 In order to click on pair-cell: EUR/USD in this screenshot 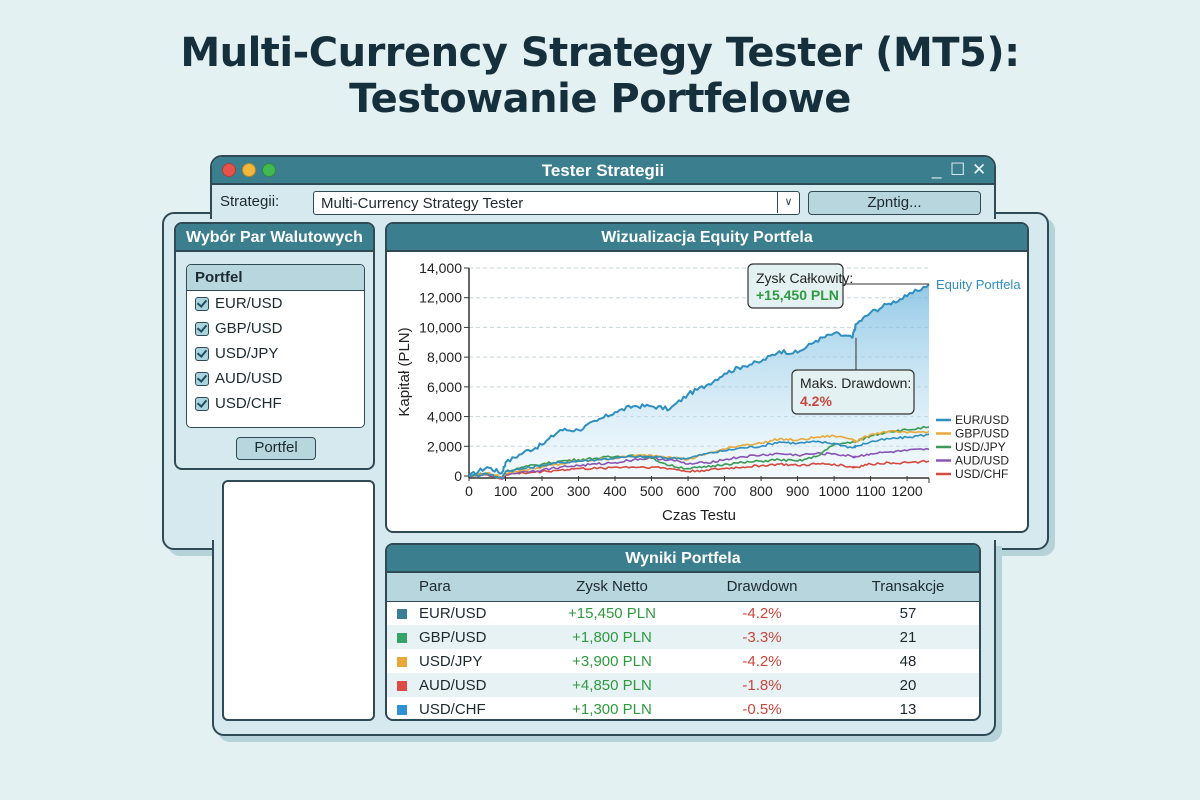, I will do `click(462, 613)`.